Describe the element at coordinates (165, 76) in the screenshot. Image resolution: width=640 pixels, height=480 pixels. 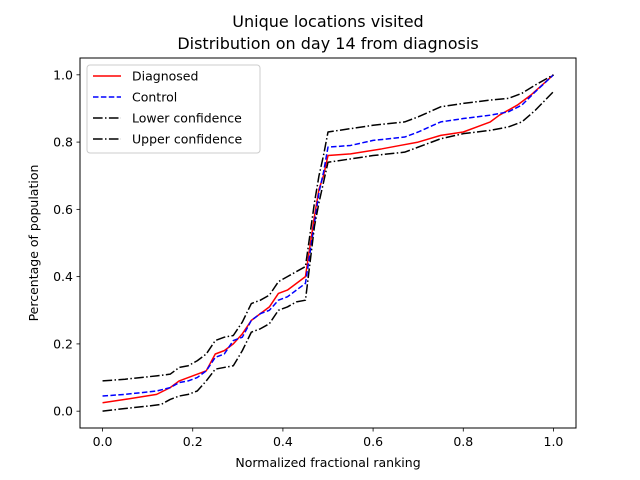
I see `legend-label: Diagnosed` at that location.